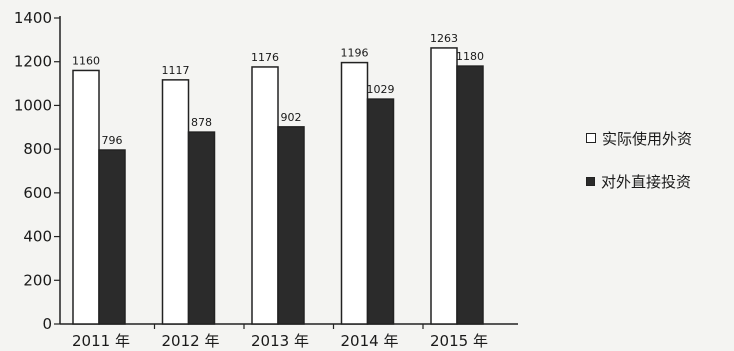 The width and height of the screenshot is (734, 351). Describe the element at coordinates (191, 341) in the screenshot. I see `x-tick-label: 2012 年` at that location.